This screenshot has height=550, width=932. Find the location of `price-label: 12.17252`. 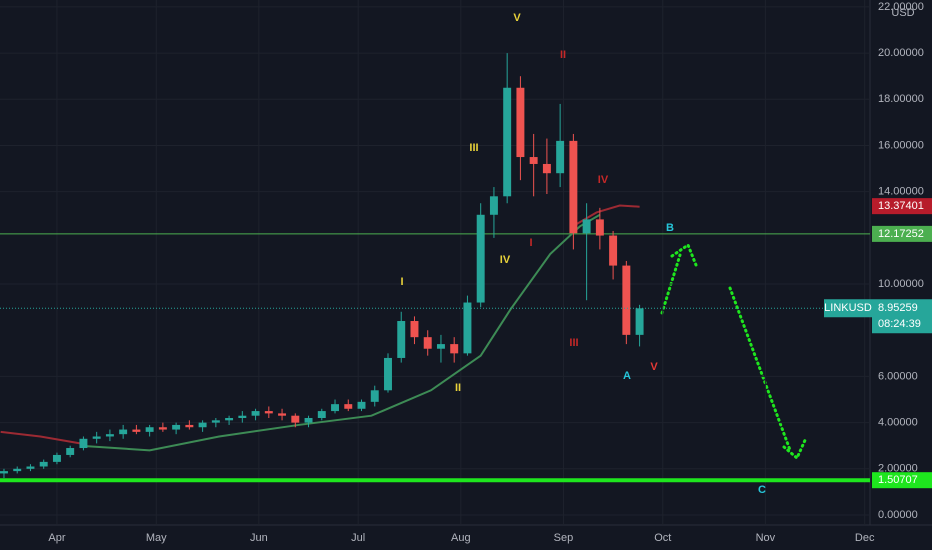

price-label: 12.17252 is located at coordinates (901, 234).